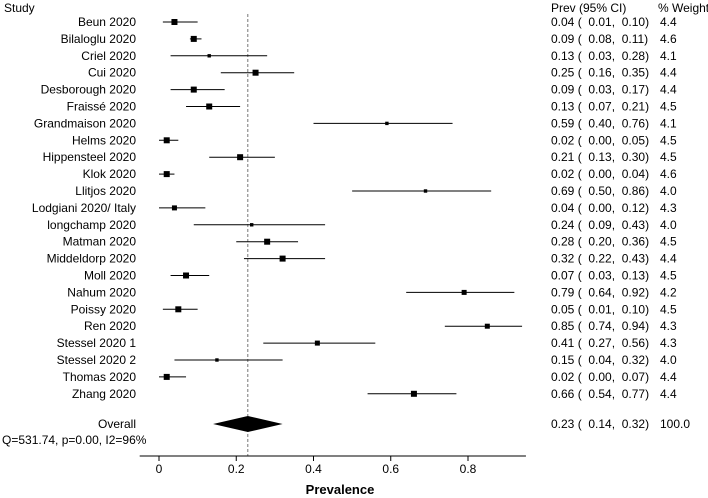 The image size is (708, 498). What do you see at coordinates (380, 174) in the screenshot?
I see `study-row: Klok 2020 0.02 ( 0.00, 0.04) 4.6` at bounding box center [380, 174].